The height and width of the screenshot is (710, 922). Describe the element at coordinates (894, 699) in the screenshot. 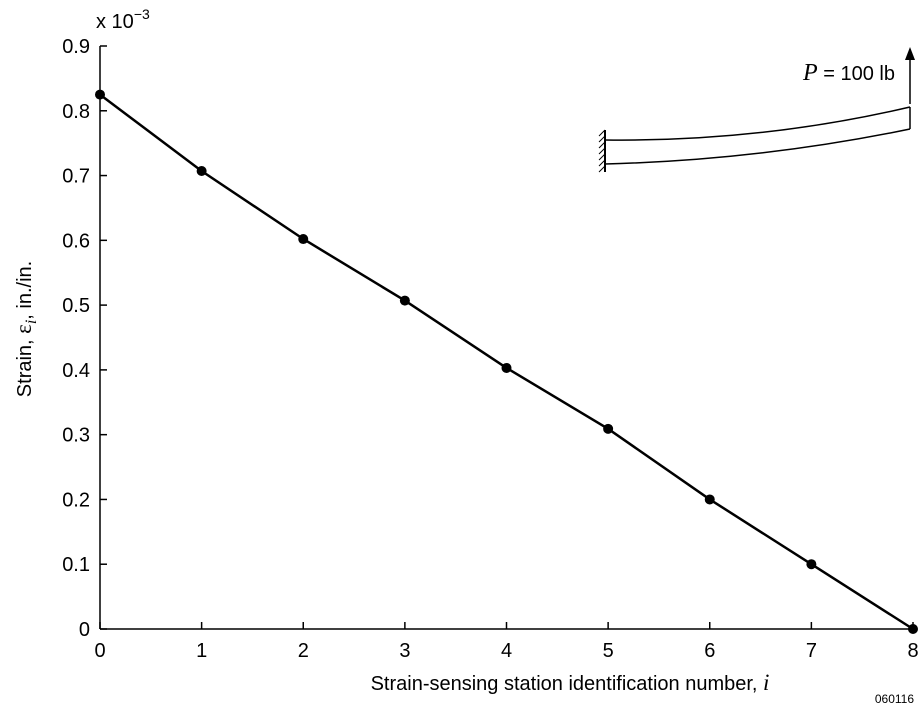

I see `figure-id: 060116` at that location.